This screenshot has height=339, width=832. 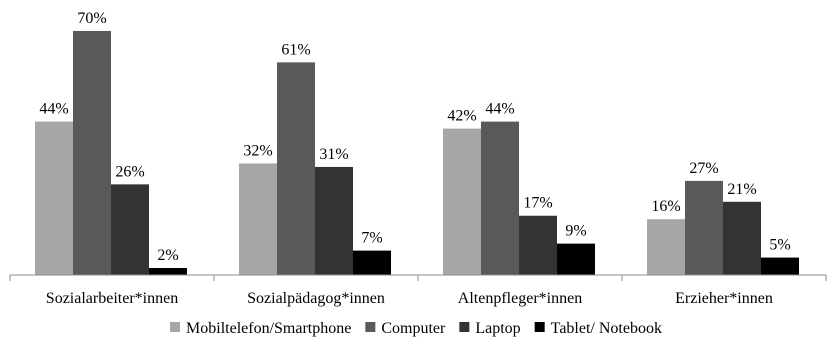 What do you see at coordinates (175, 327) in the screenshot?
I see `legend-swatch-mobiltelefon-smartphone` at bounding box center [175, 327].